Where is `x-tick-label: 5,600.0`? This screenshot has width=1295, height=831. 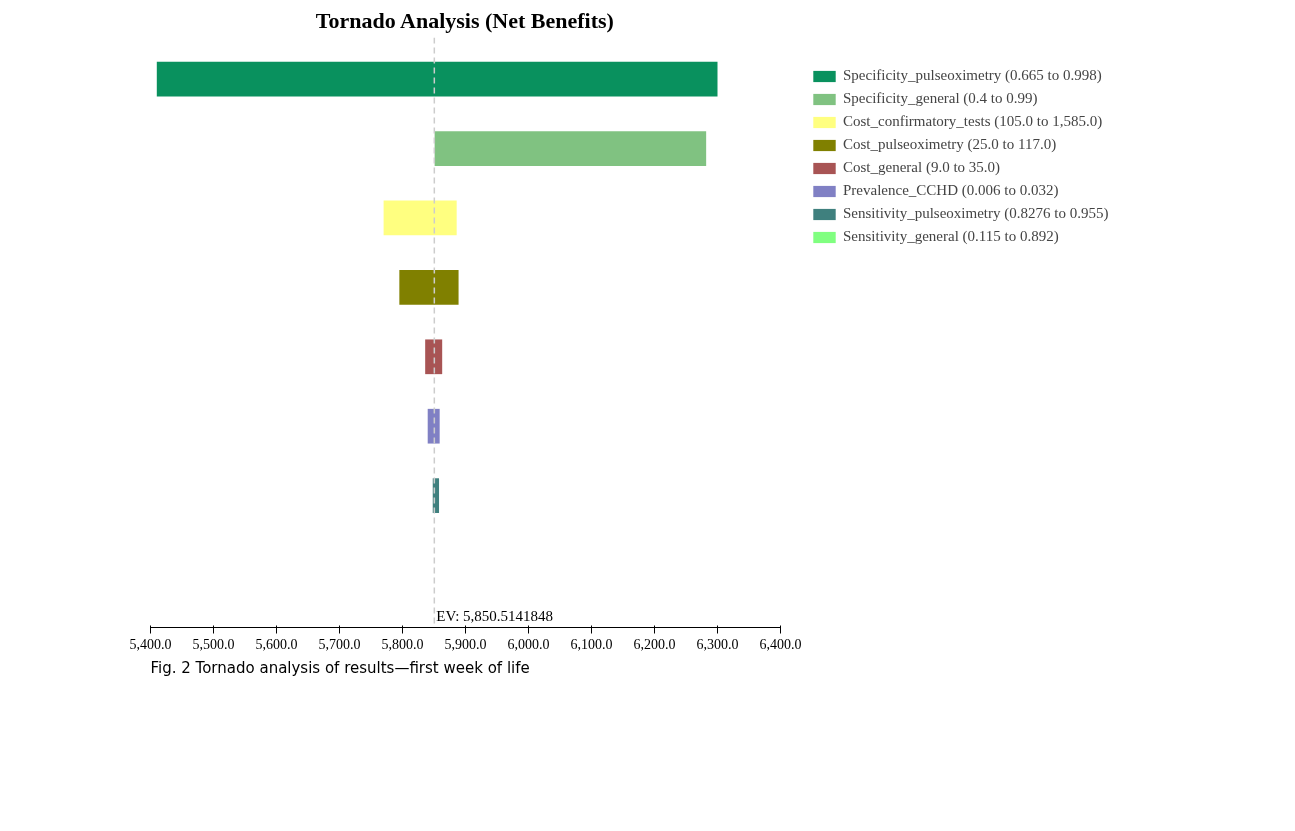
x-tick-label: 5,600.0 is located at coordinates (276, 644).